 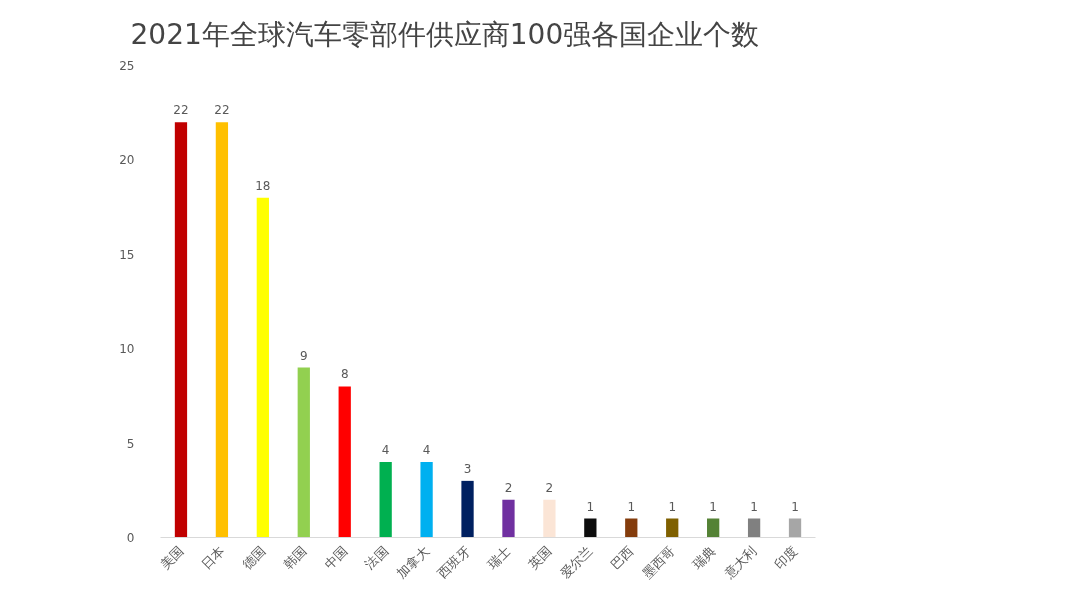 I want to click on x-tick-label: 印度, so click(x=786, y=558).